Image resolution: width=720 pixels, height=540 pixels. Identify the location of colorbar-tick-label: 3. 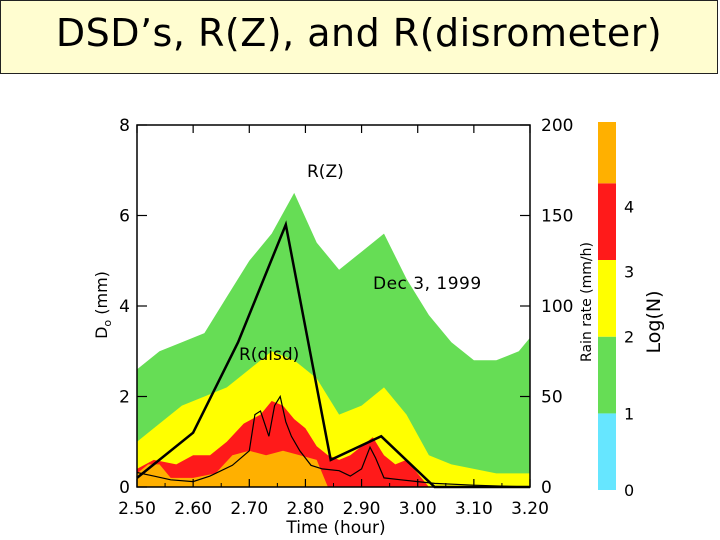
(629, 272).